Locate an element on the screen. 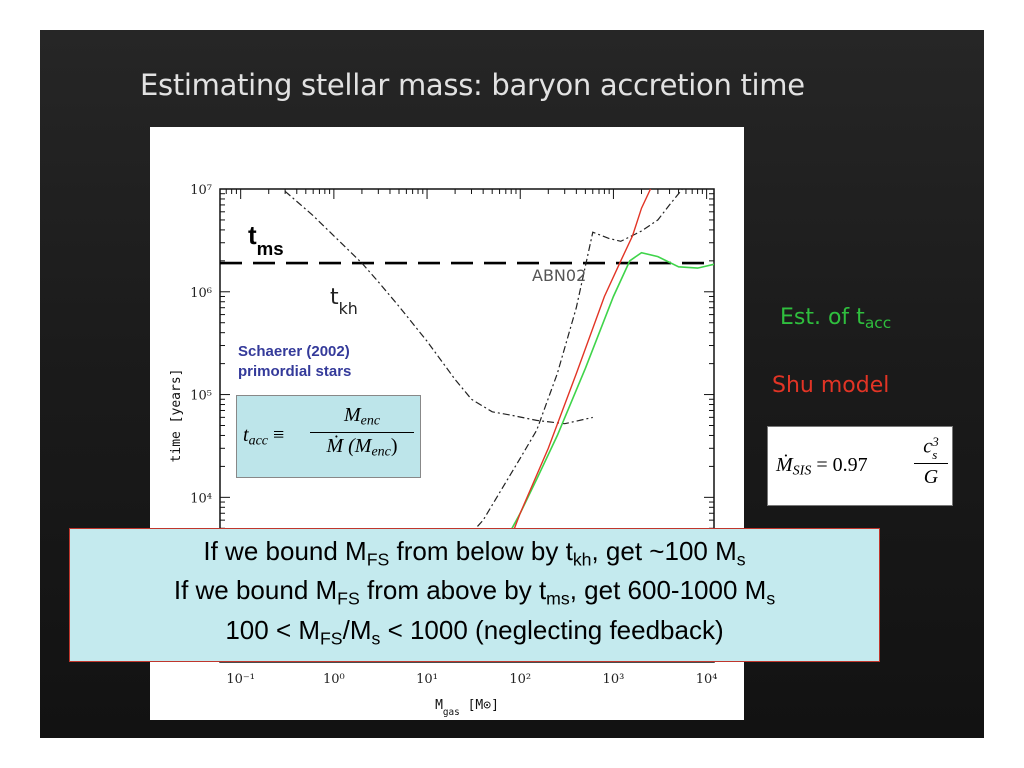 The height and width of the screenshot is (768, 1024). callout-line-1-c-sub: s is located at coordinates (741, 559).